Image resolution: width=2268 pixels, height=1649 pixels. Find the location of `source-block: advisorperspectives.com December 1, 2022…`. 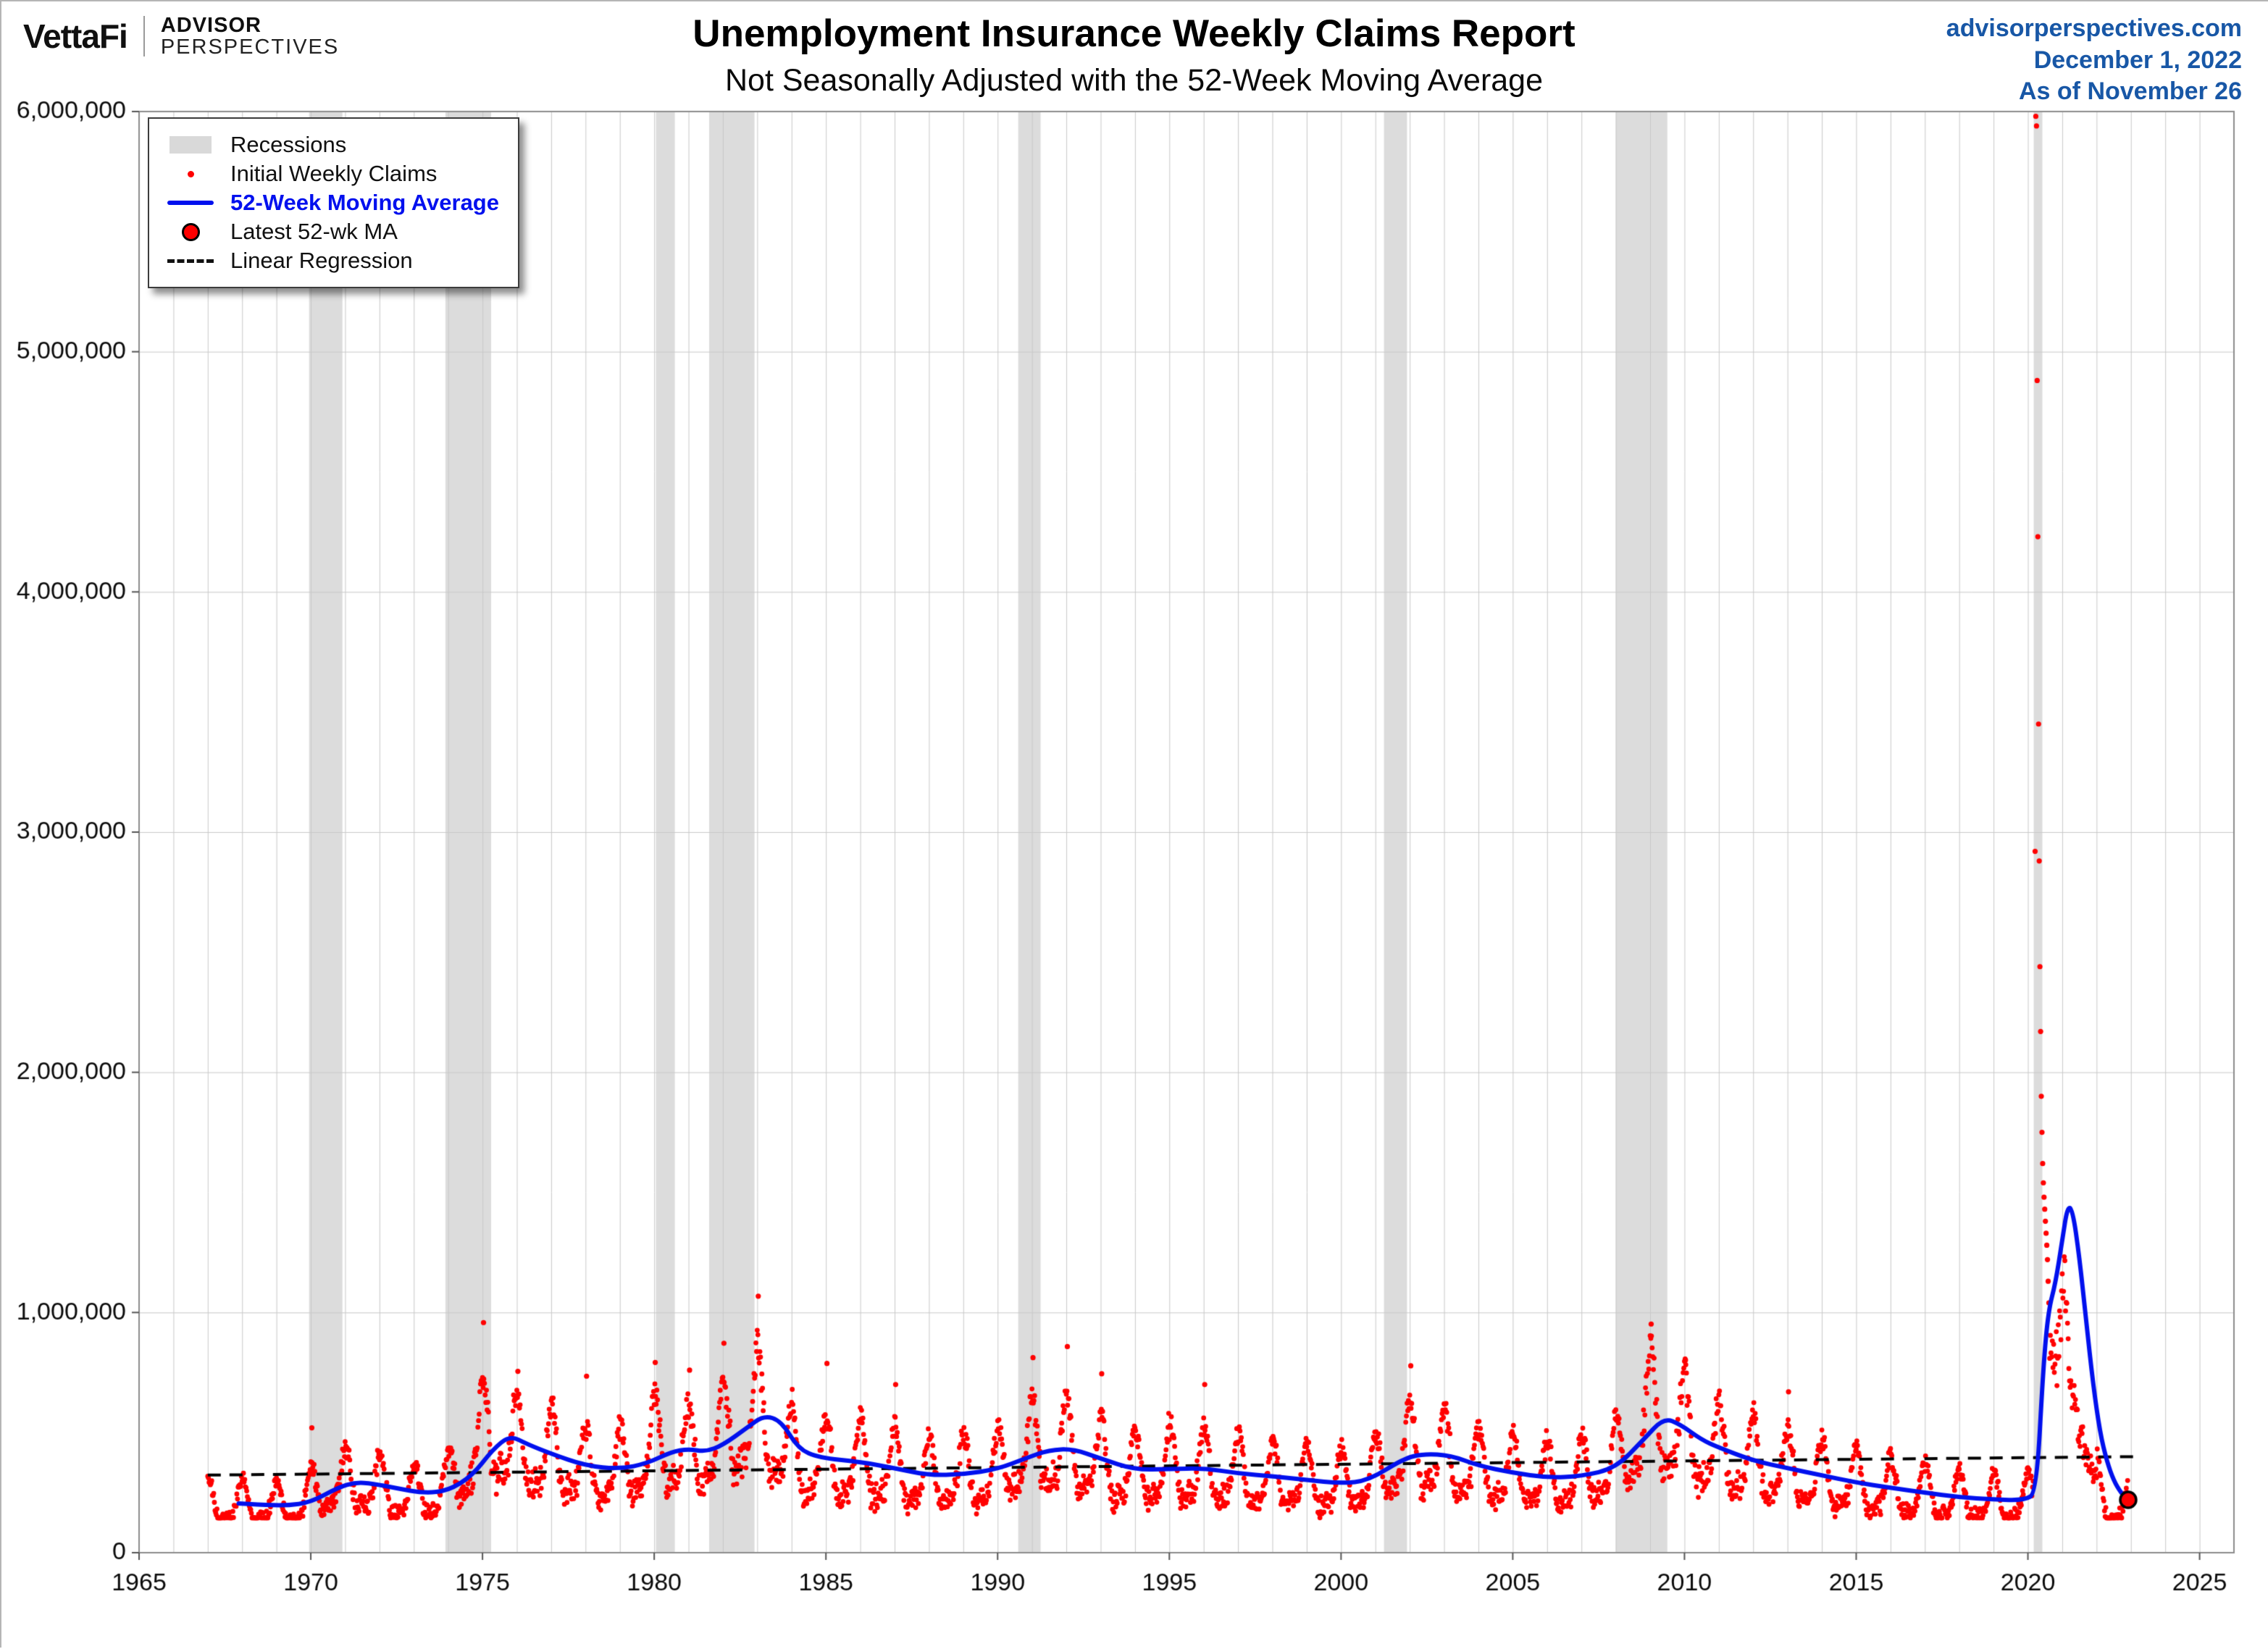

source-block: advisorperspectives.com December 1, 2022… is located at coordinates (2094, 60).